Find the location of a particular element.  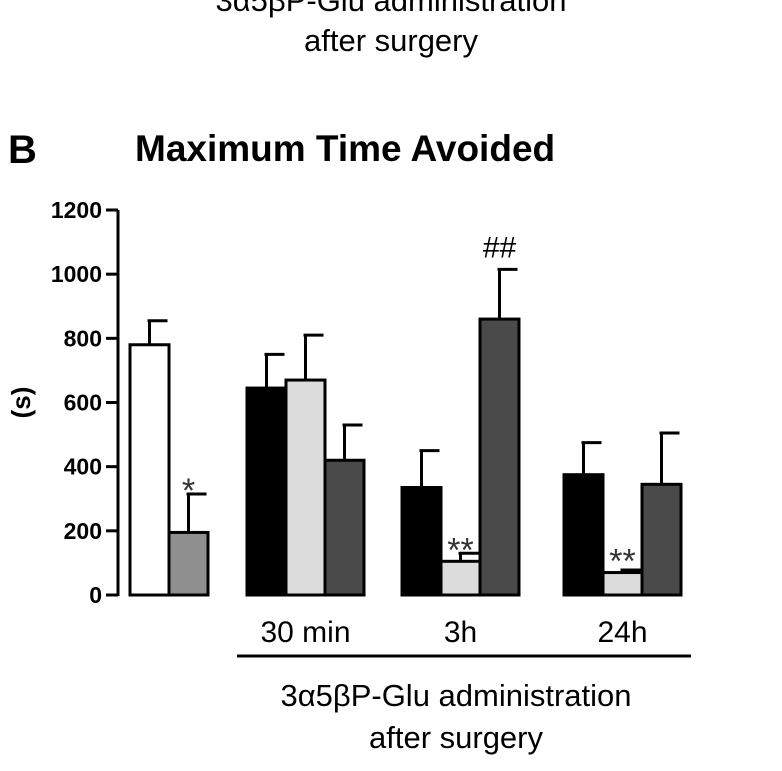

bar-g3-b0 is located at coordinates (583, 535).